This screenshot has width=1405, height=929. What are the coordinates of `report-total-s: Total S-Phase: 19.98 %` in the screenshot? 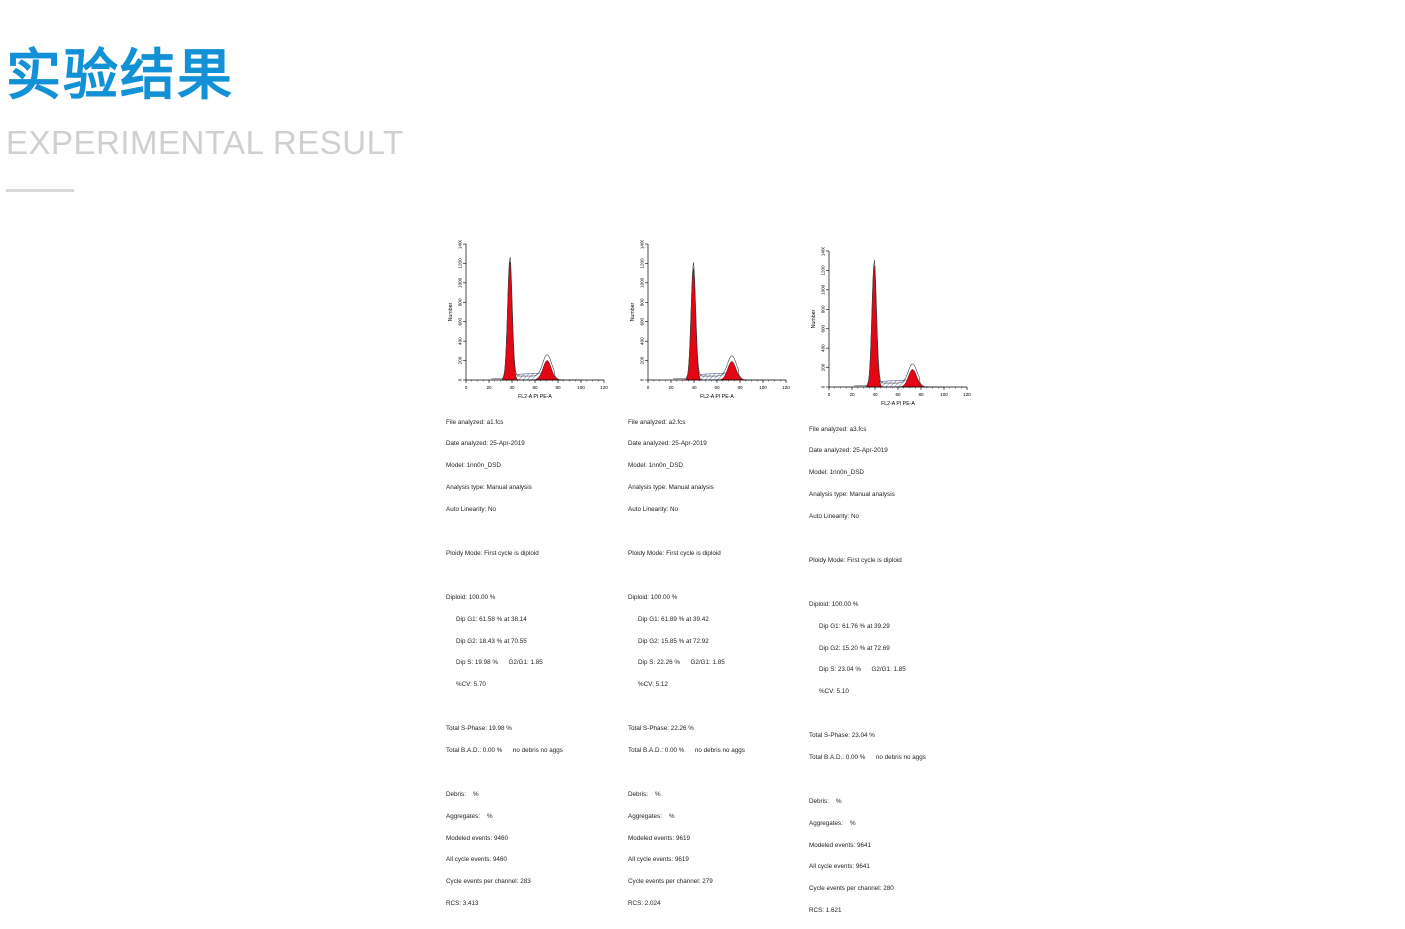 It's located at (479, 729).